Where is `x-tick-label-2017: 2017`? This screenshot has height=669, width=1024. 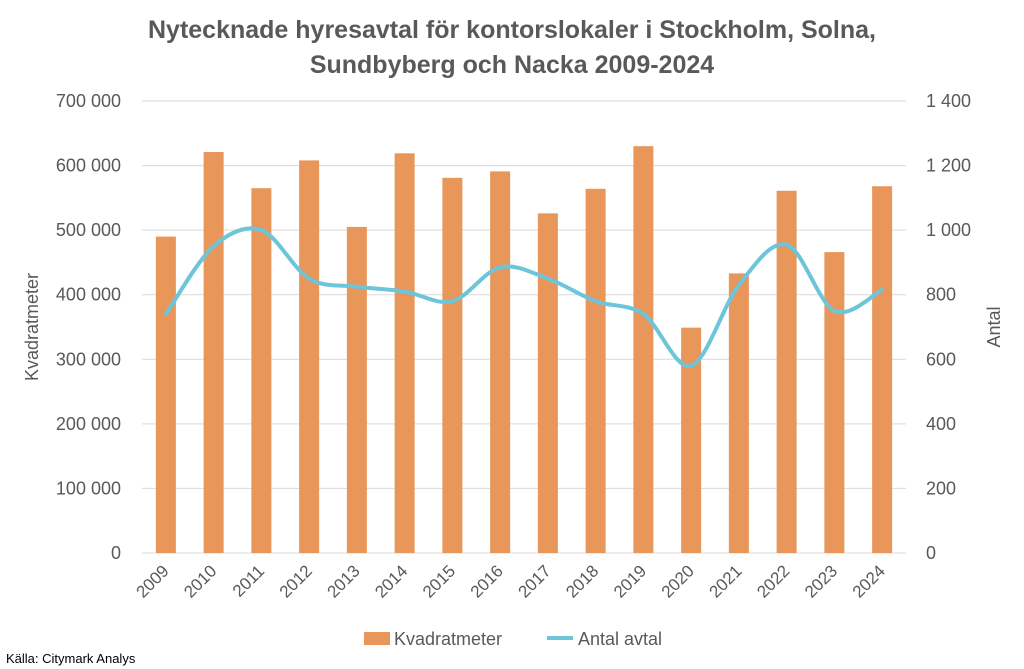
x-tick-label-2017: 2017 is located at coordinates (535, 581).